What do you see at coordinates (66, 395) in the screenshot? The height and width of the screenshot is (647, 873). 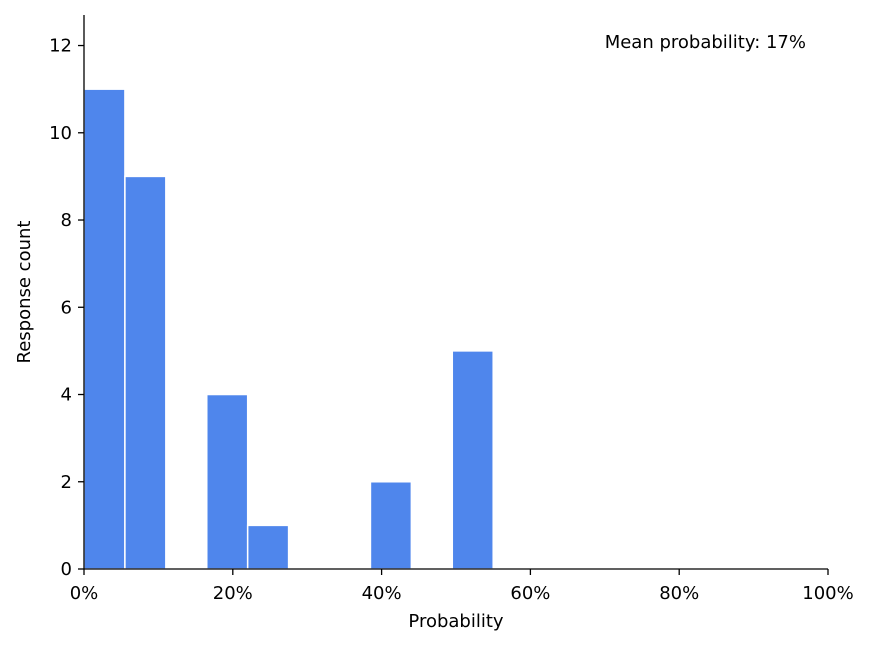 I see `y-tick-label: 4` at bounding box center [66, 395].